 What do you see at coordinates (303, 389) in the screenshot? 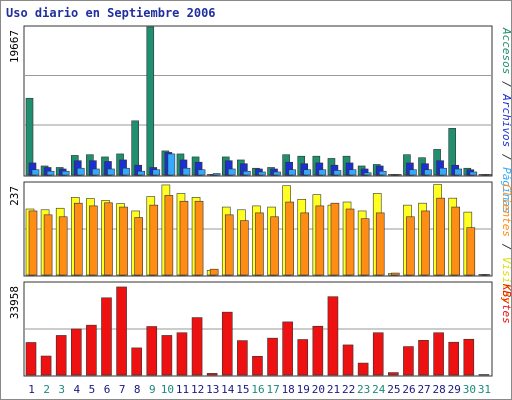
I see `x-tick-label-day-19: 19` at bounding box center [303, 389].